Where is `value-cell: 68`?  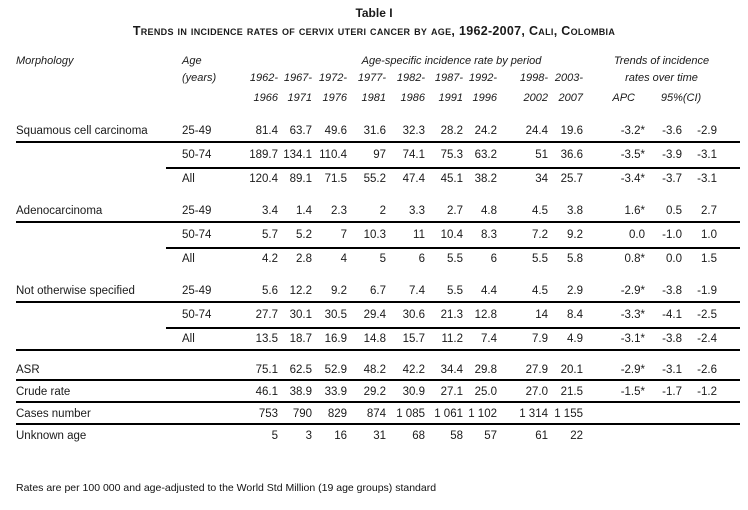
value-cell: 68 is located at coordinates (418, 436).